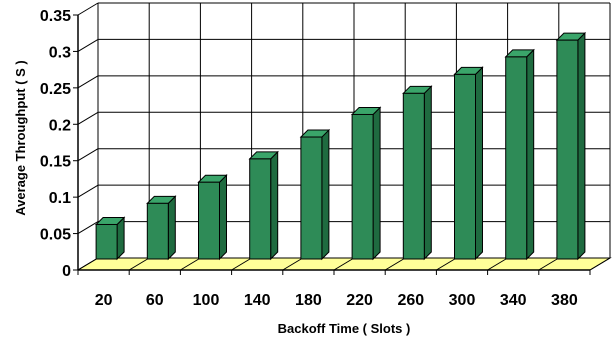 This screenshot has width=614, height=342. Describe the element at coordinates (359, 300) in the screenshot. I see `x-tick-label: 220` at that location.